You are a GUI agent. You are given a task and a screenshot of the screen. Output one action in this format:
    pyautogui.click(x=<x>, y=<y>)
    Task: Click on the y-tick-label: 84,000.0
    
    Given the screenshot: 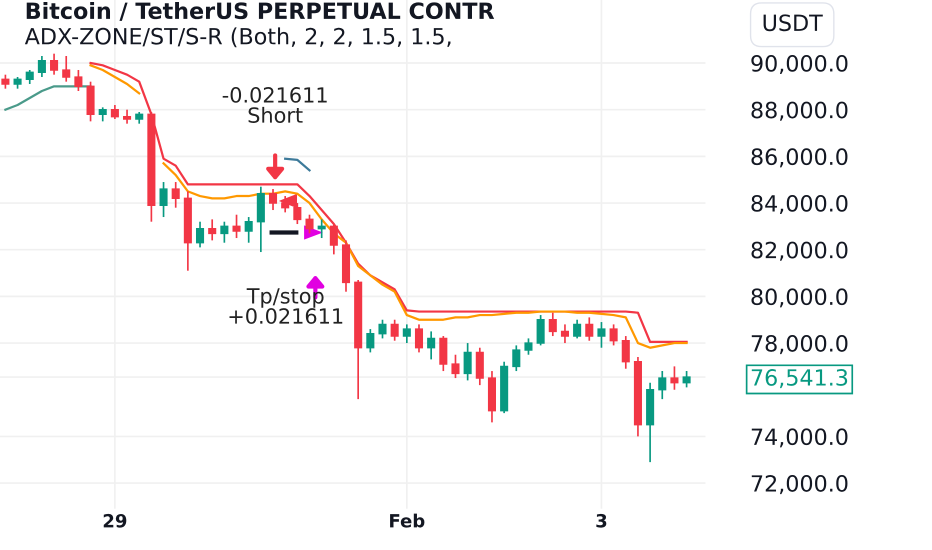 What is the action you would take?
    pyautogui.click(x=799, y=204)
    